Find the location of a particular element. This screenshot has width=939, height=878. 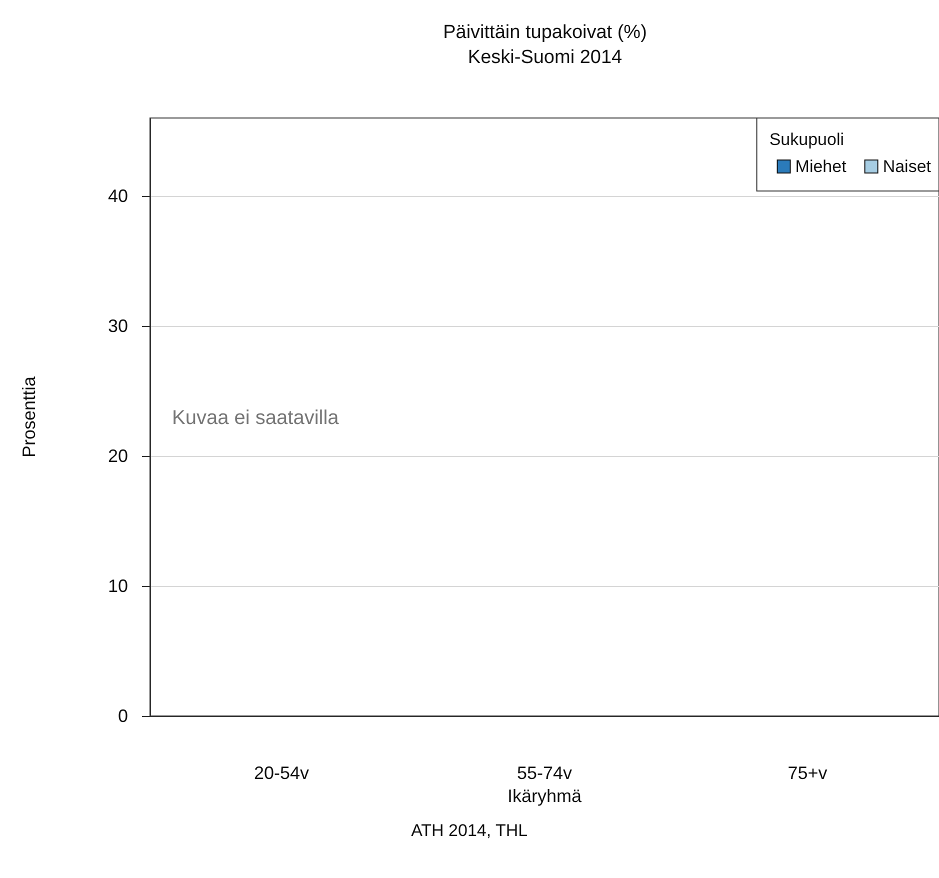

x-axis-title: Ikäryhmä is located at coordinates (544, 796).